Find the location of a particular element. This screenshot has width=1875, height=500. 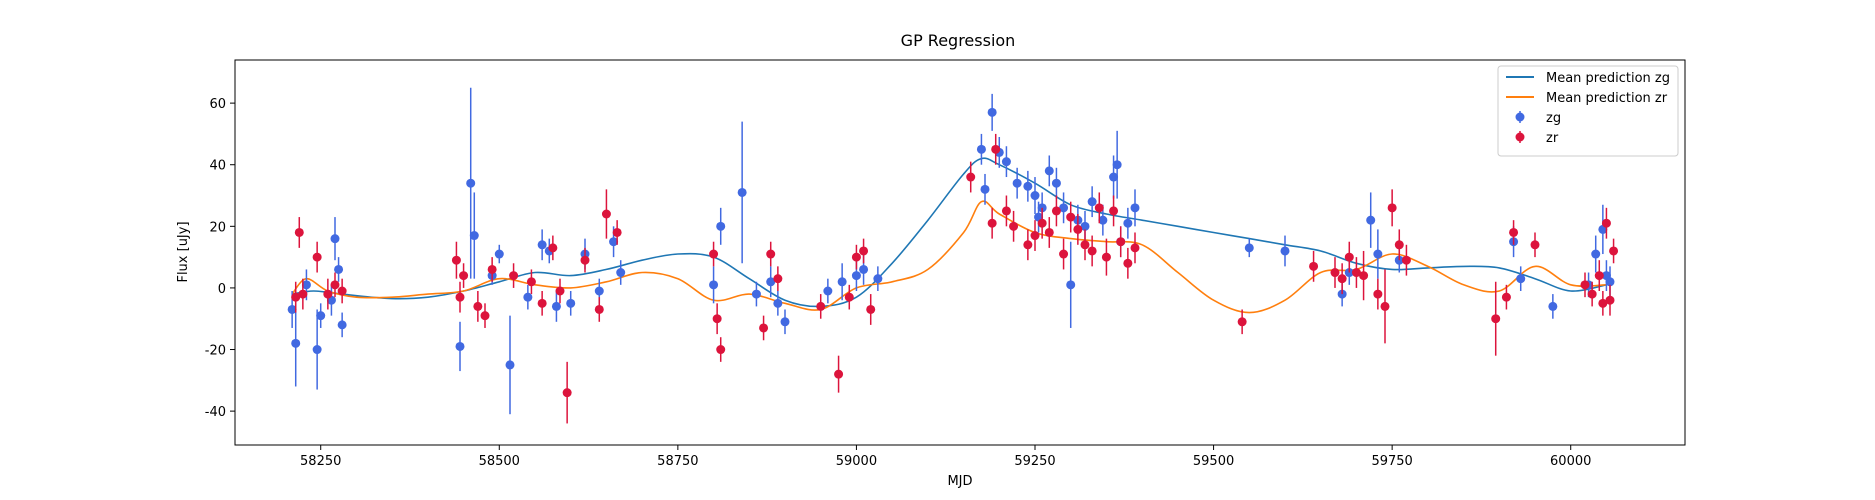

x-tick-label: 59250 is located at coordinates (1034, 461).